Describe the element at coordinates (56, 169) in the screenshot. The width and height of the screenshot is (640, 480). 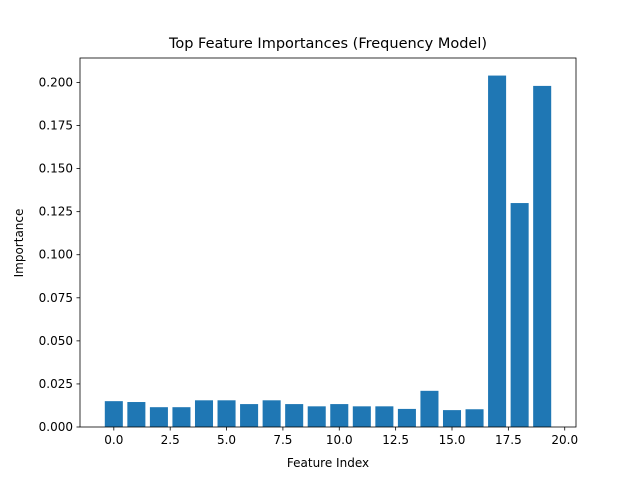
I see `y-tick-label: 0.150` at that location.